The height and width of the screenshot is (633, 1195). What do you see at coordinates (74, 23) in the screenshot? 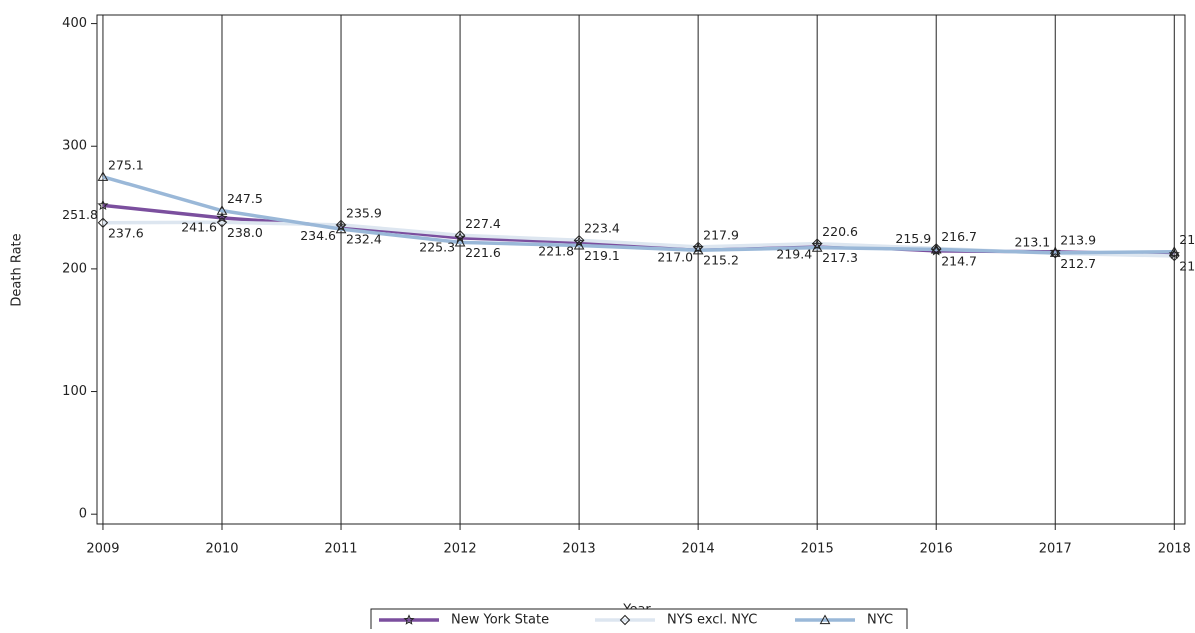
I see `y-tick-label: 400` at bounding box center [74, 23].